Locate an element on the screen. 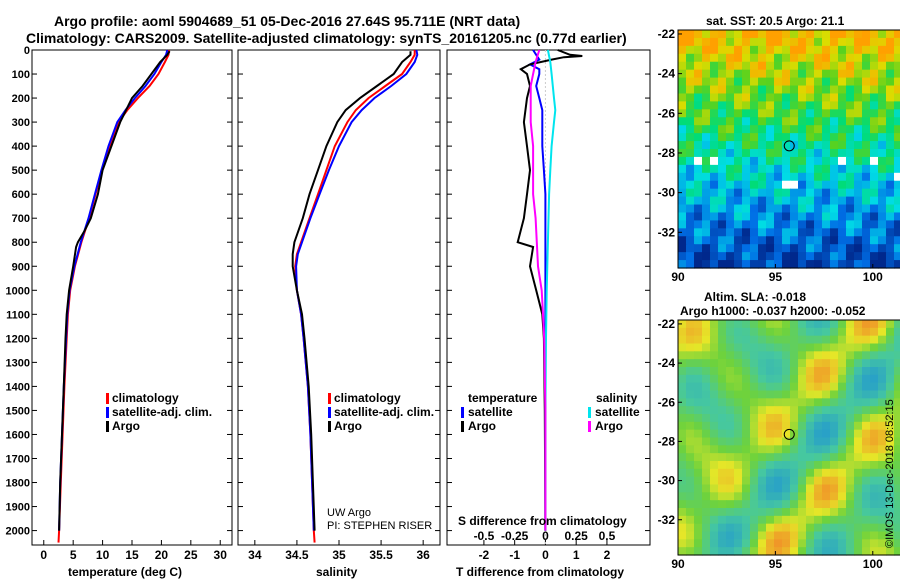  s-difference-axis-label: S difference from climatology is located at coordinates (542, 521).